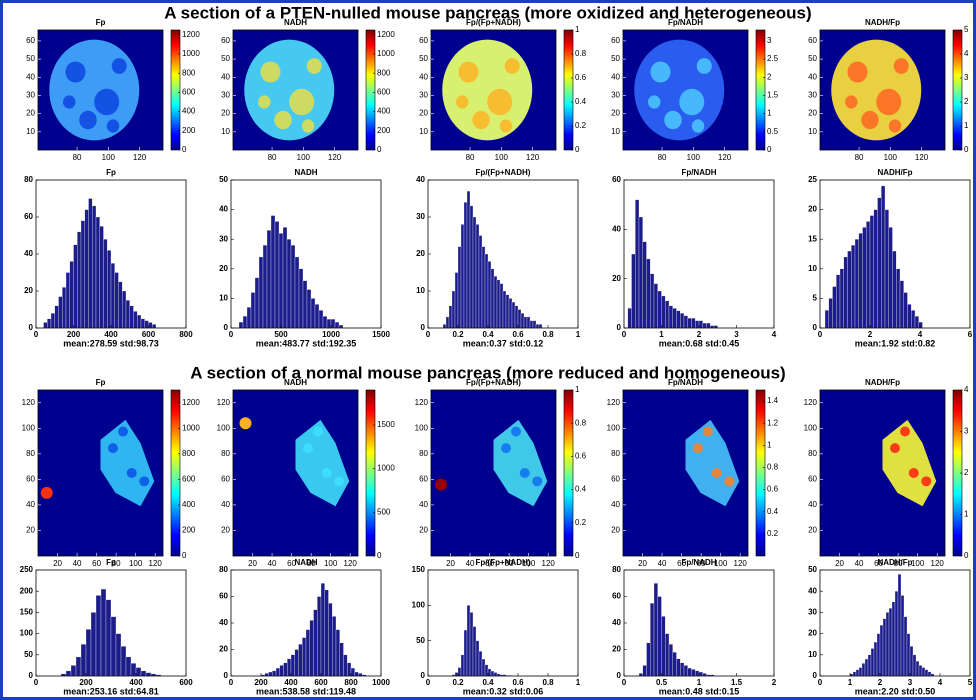  I want to click on colorbar-label: 0.8, so click(773, 467).